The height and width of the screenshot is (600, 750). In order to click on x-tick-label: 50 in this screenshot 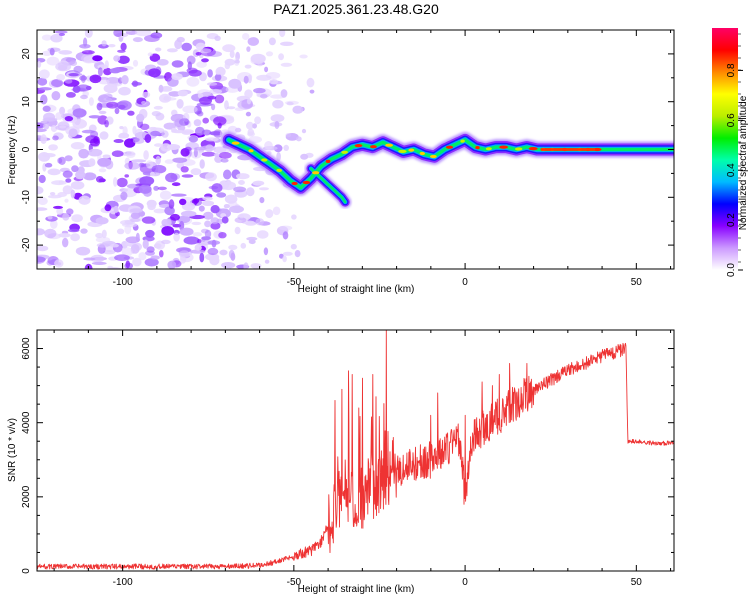, I will do `click(637, 582)`.